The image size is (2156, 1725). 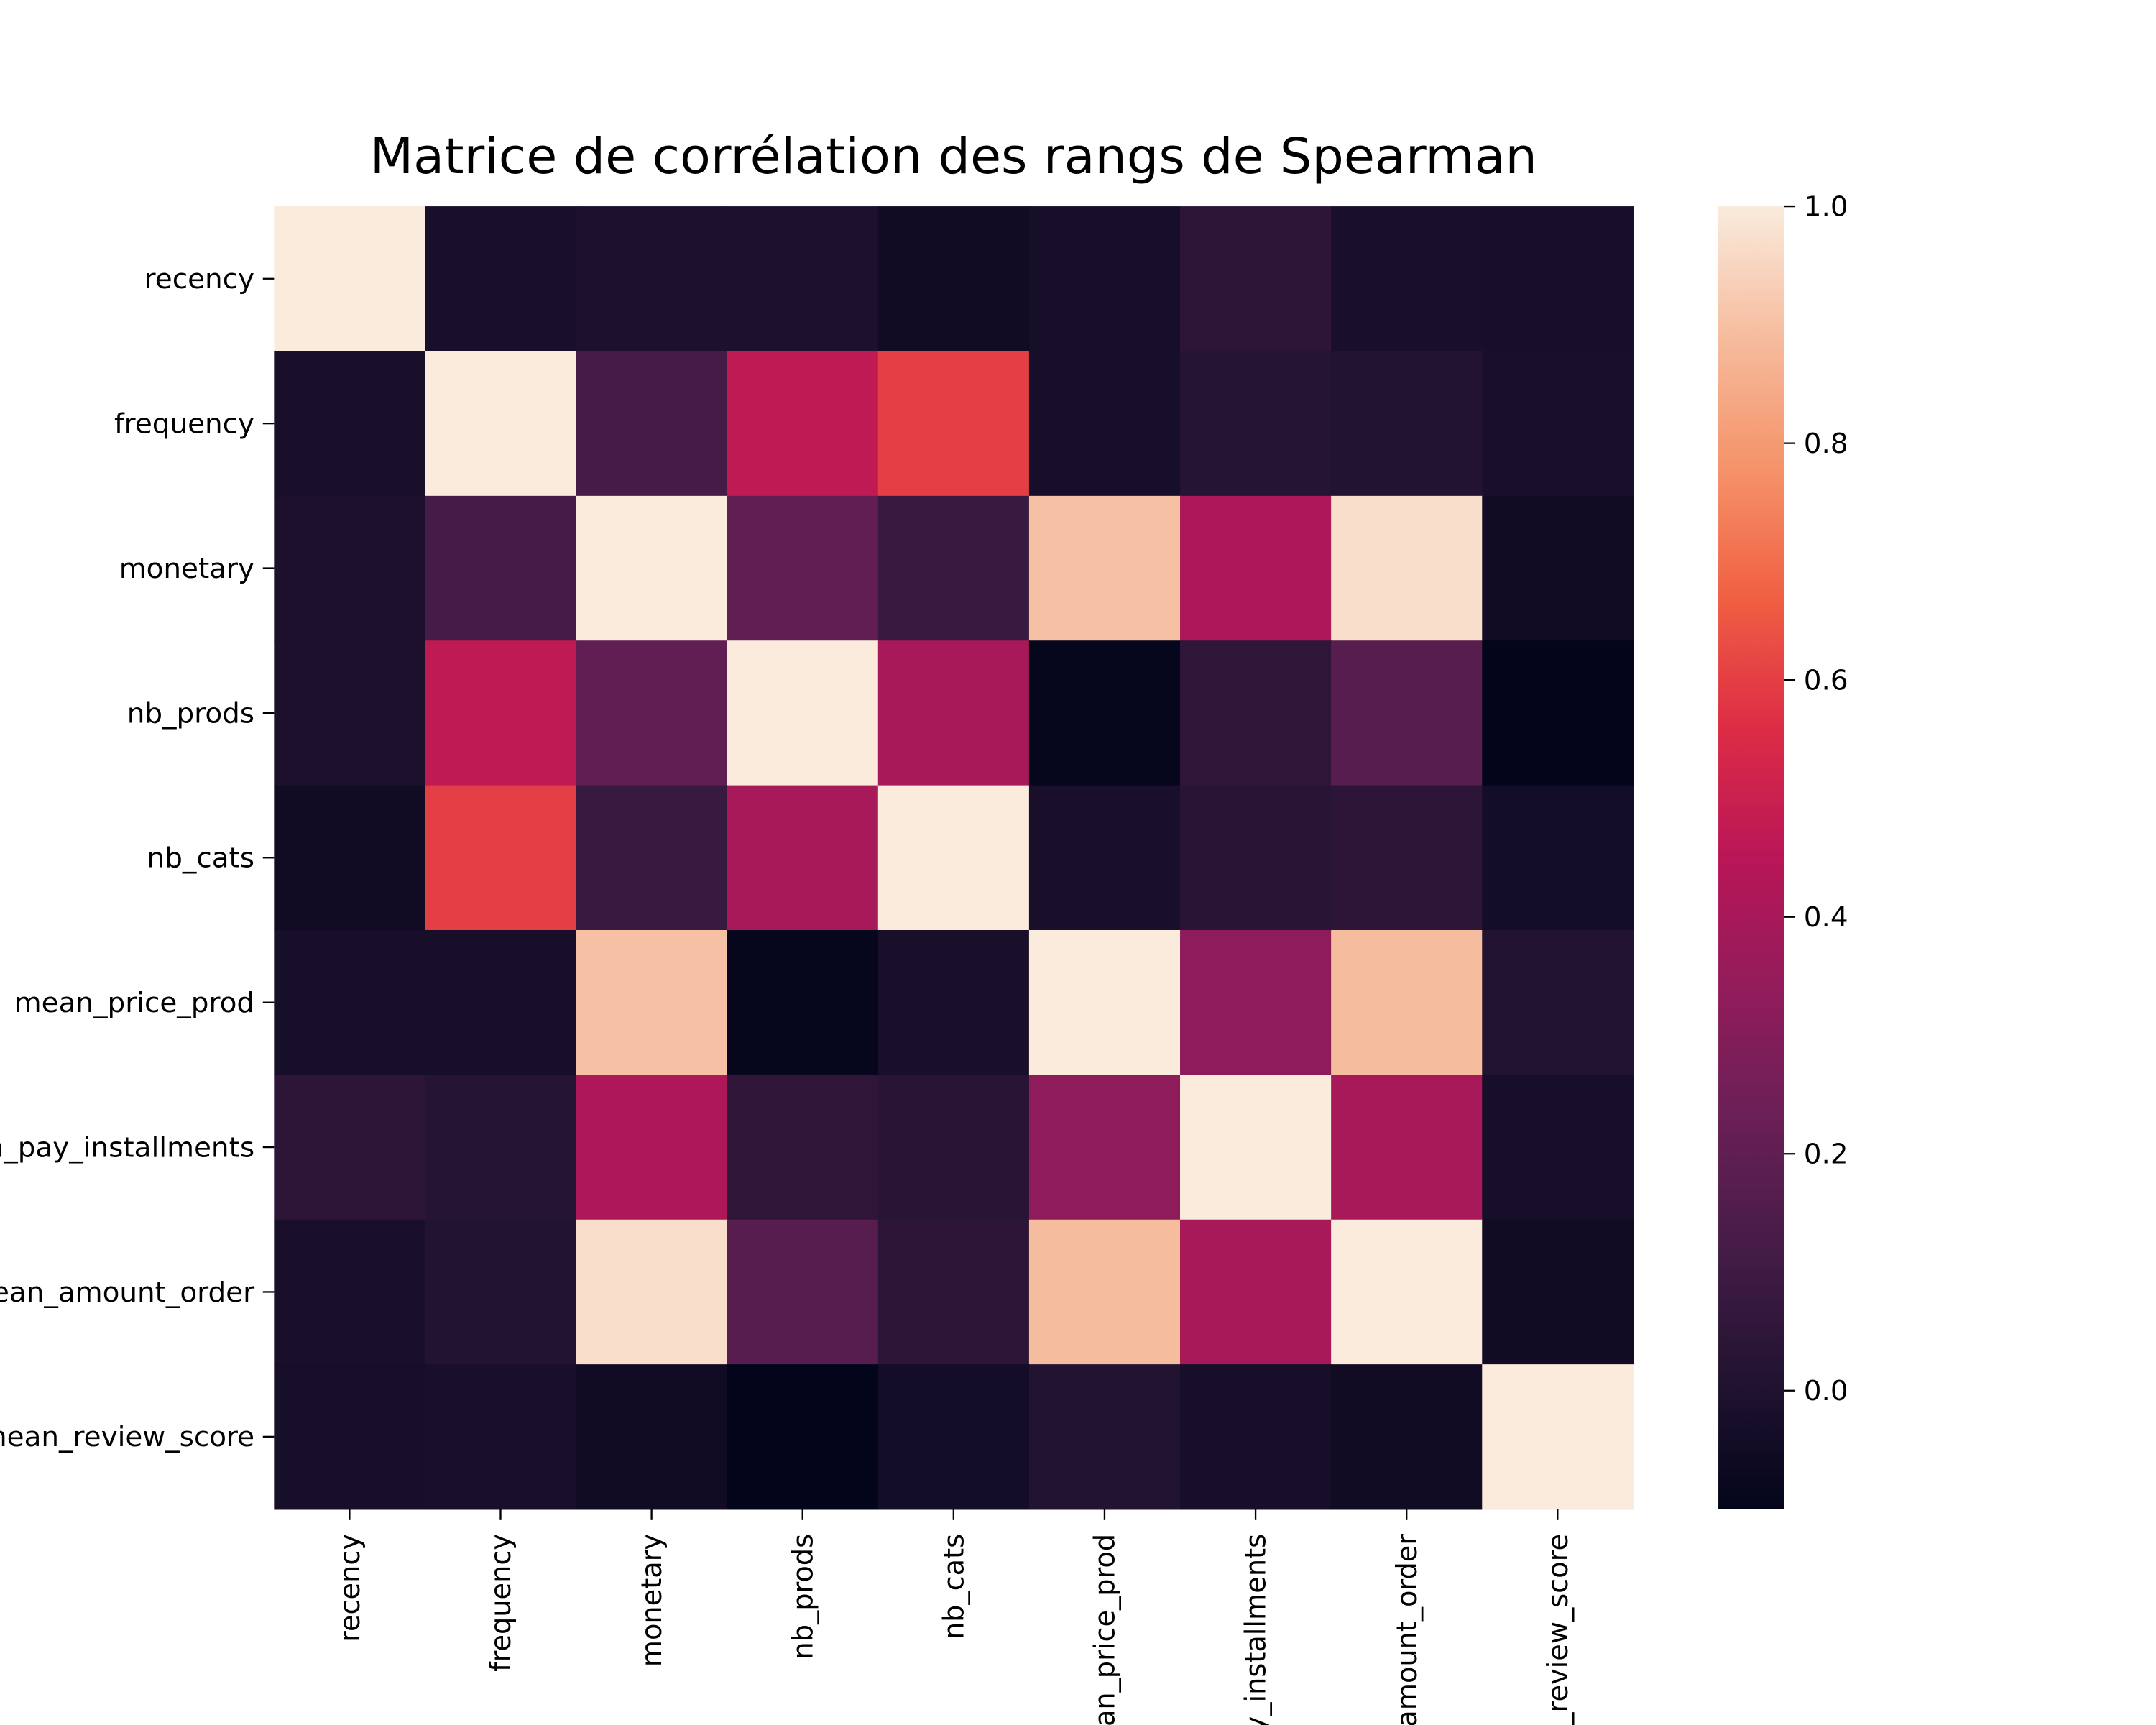 What do you see at coordinates (190, 714) in the screenshot?
I see `y-tick-label: nb_prods` at bounding box center [190, 714].